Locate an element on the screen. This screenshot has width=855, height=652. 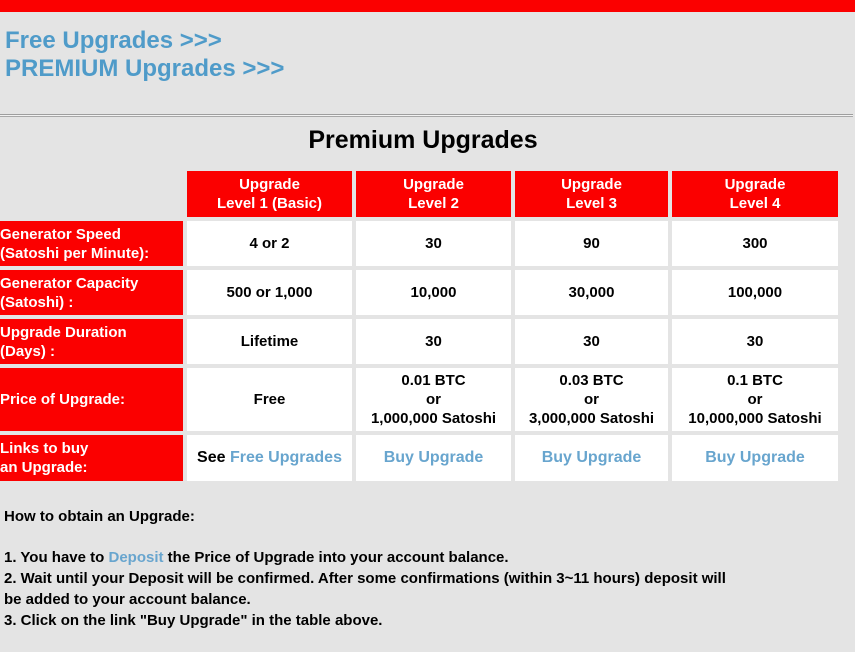
row-header-line: (Days) : is located at coordinates (28, 351).